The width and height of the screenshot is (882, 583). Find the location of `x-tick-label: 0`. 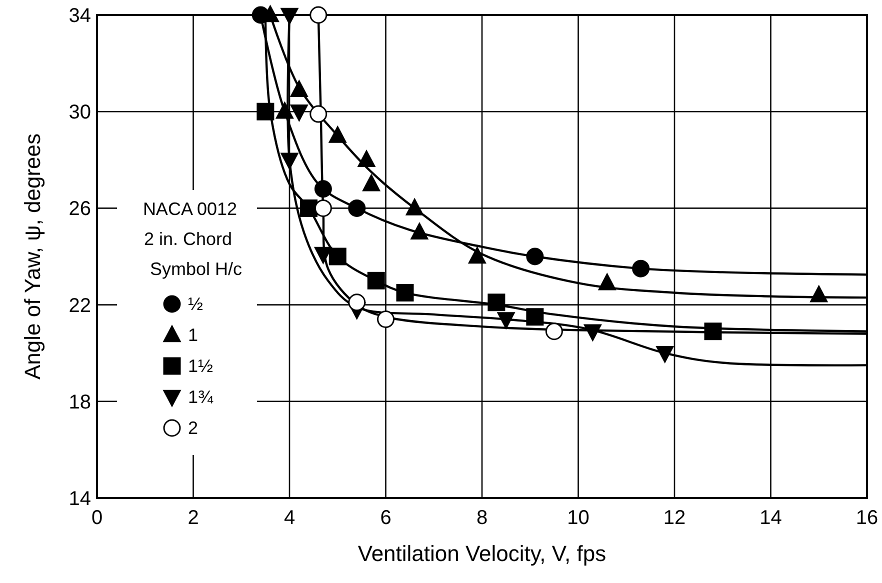

x-tick-label: 0 is located at coordinates (97, 518).